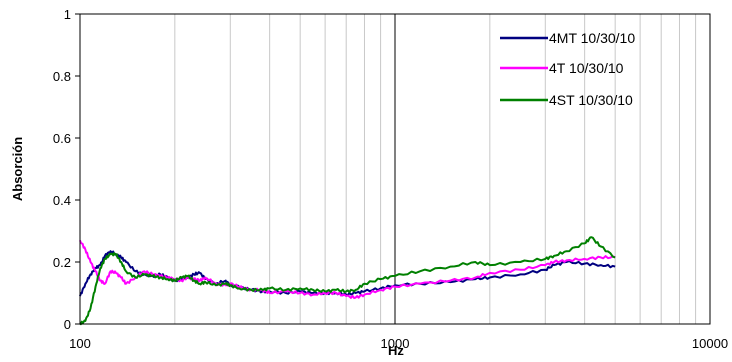 The image size is (732, 362). I want to click on legend-label-3: 4ST 10/30/10, so click(591, 100).